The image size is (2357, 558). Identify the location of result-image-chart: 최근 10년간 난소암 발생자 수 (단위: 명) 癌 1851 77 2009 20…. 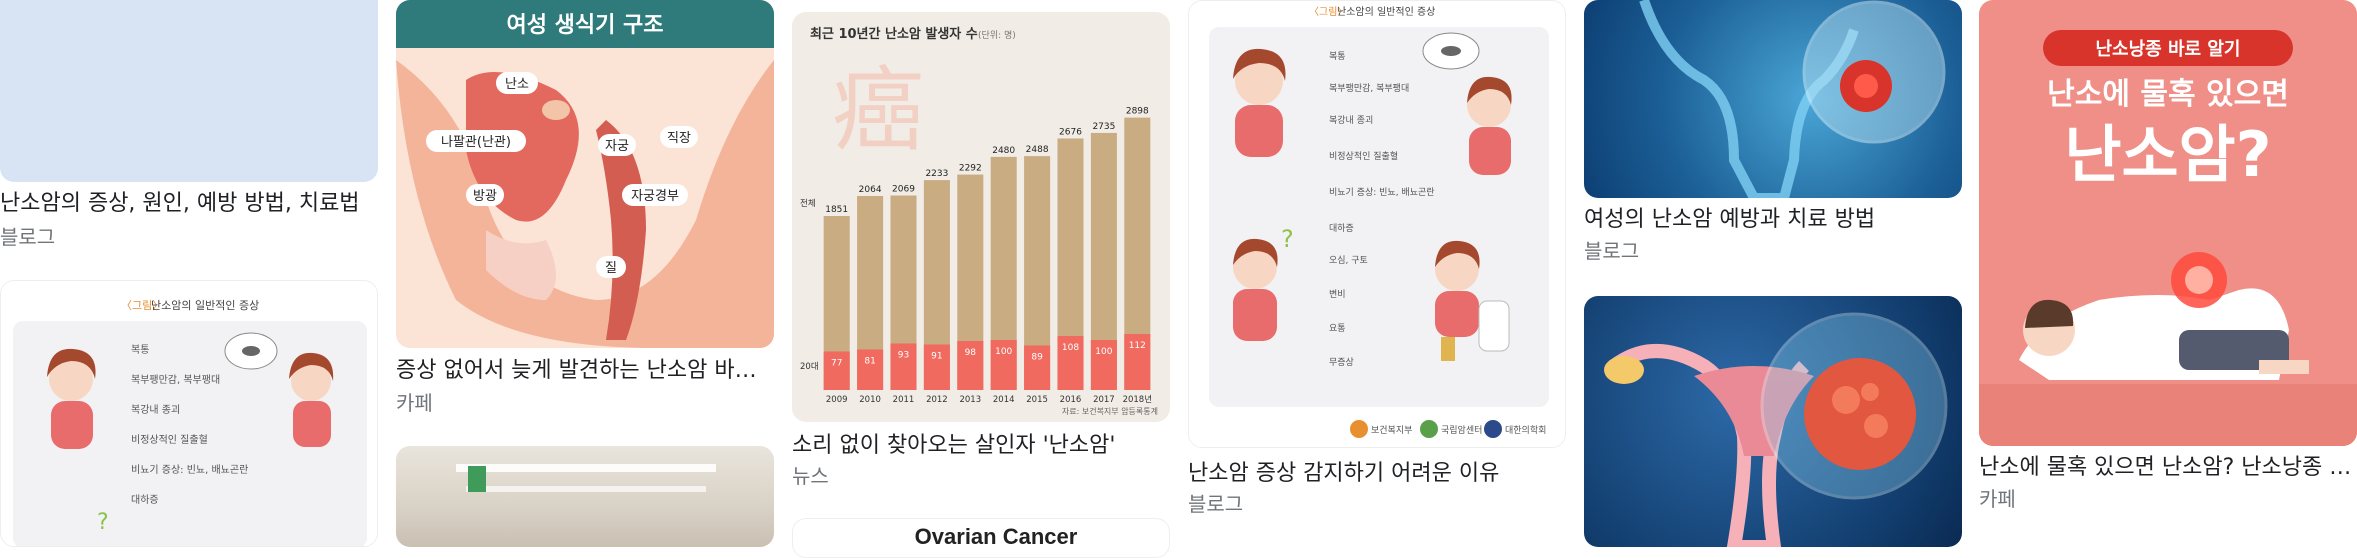
(981, 217).